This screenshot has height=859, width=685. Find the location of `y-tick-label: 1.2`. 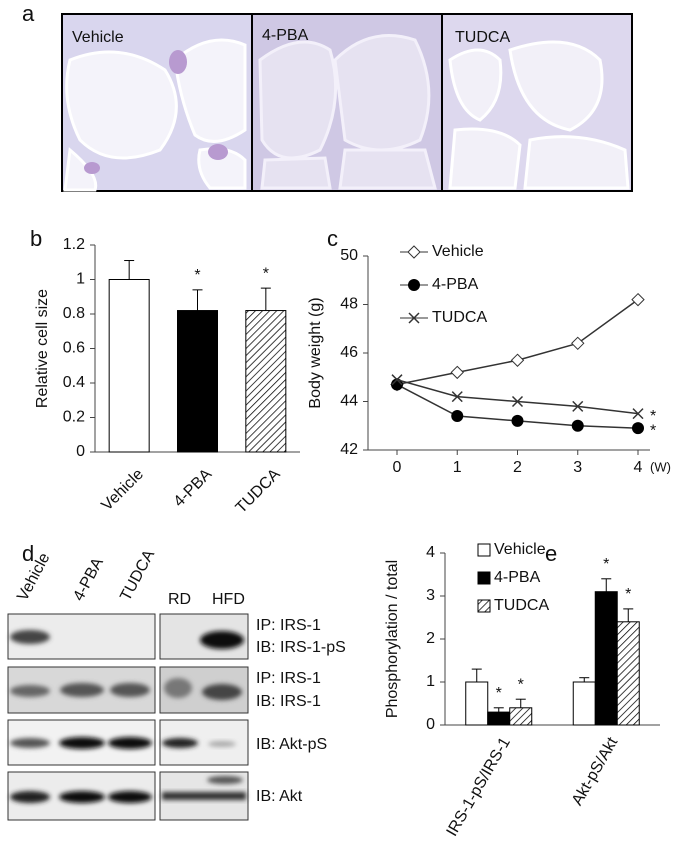

y-tick-label: 1.2 is located at coordinates (74, 244).